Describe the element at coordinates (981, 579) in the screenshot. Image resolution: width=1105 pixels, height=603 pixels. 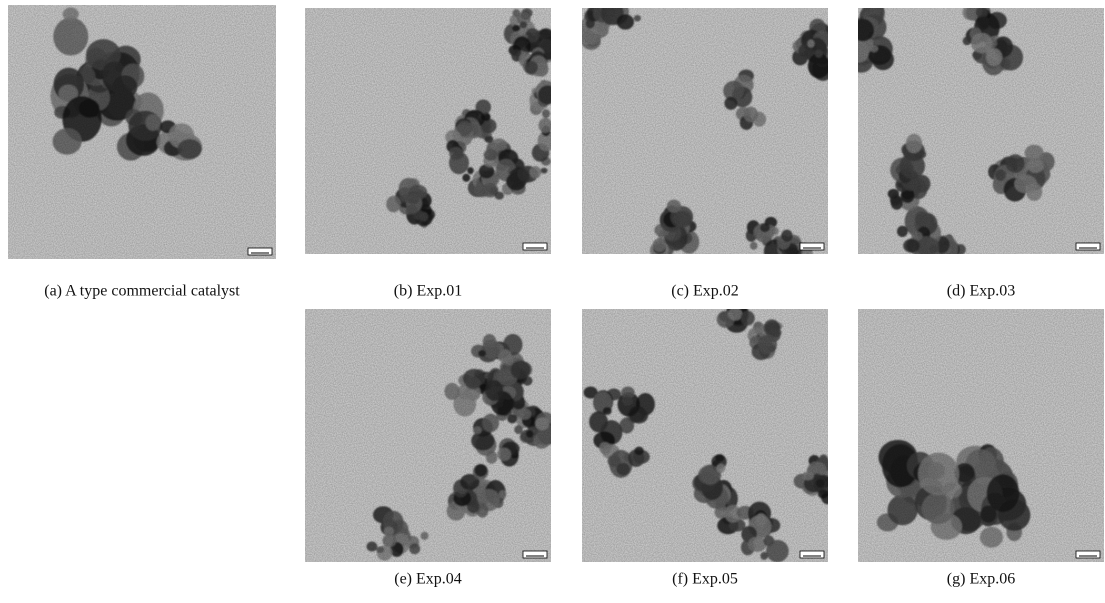
I see `panel-caption: (g) Exp.06` at that location.